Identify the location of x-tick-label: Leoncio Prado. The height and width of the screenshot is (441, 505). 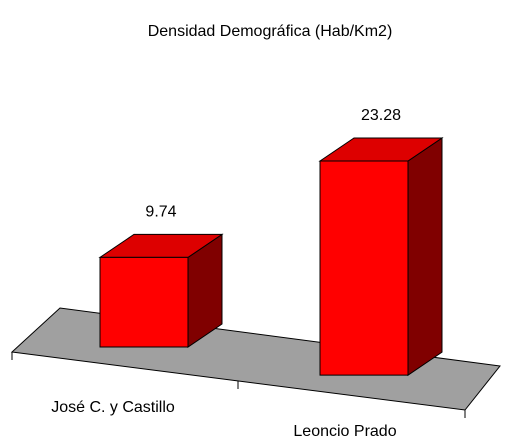
(344, 431).